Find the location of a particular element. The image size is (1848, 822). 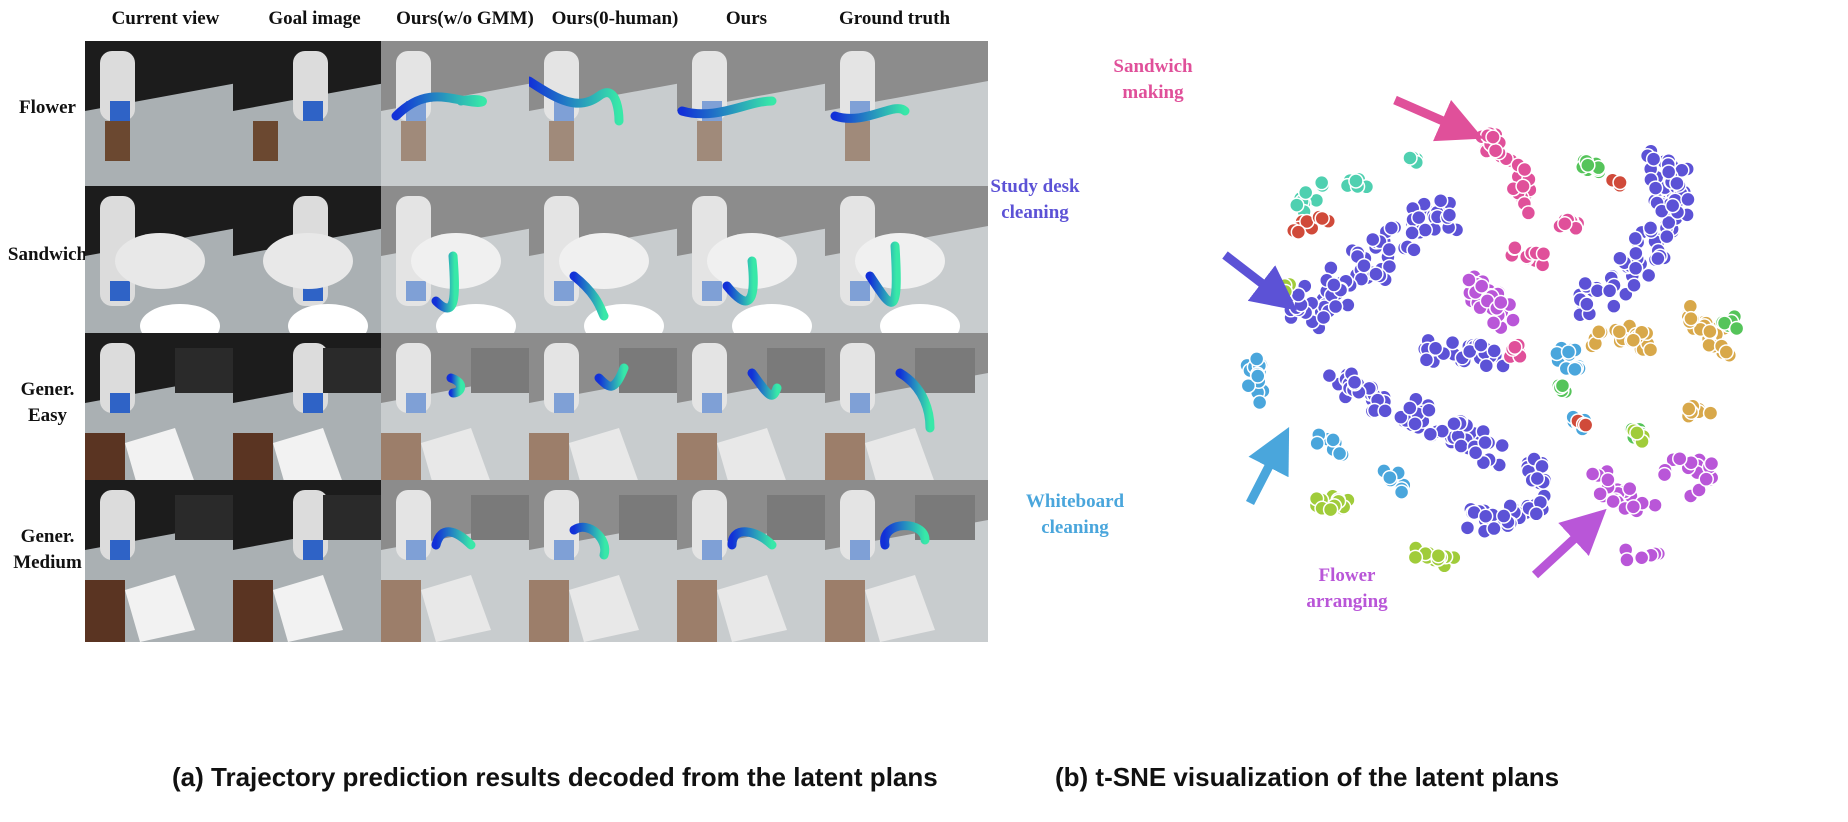

row-header-flower: Flower is located at coordinates (47, 108).